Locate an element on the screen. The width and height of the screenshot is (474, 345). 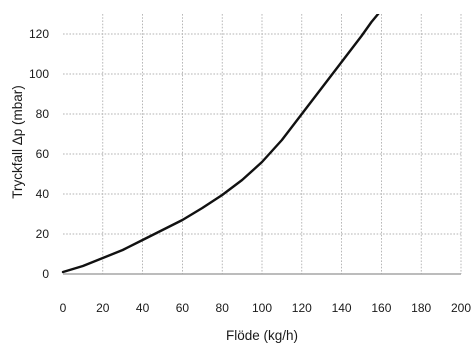
x-tick-label: 60 is located at coordinates (183, 308).